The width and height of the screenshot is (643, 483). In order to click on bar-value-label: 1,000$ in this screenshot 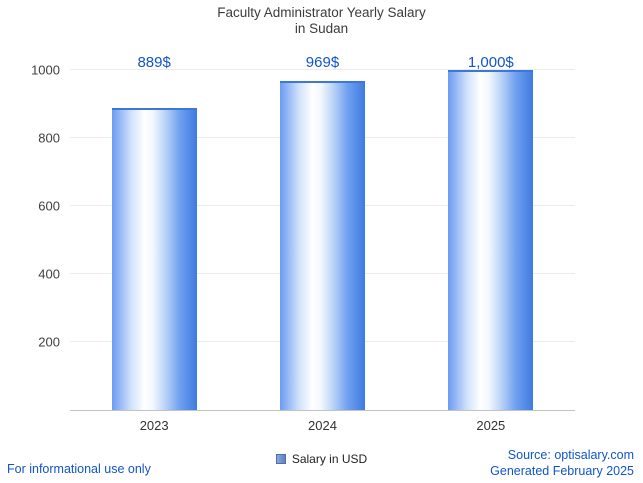, I will do `click(490, 62)`.